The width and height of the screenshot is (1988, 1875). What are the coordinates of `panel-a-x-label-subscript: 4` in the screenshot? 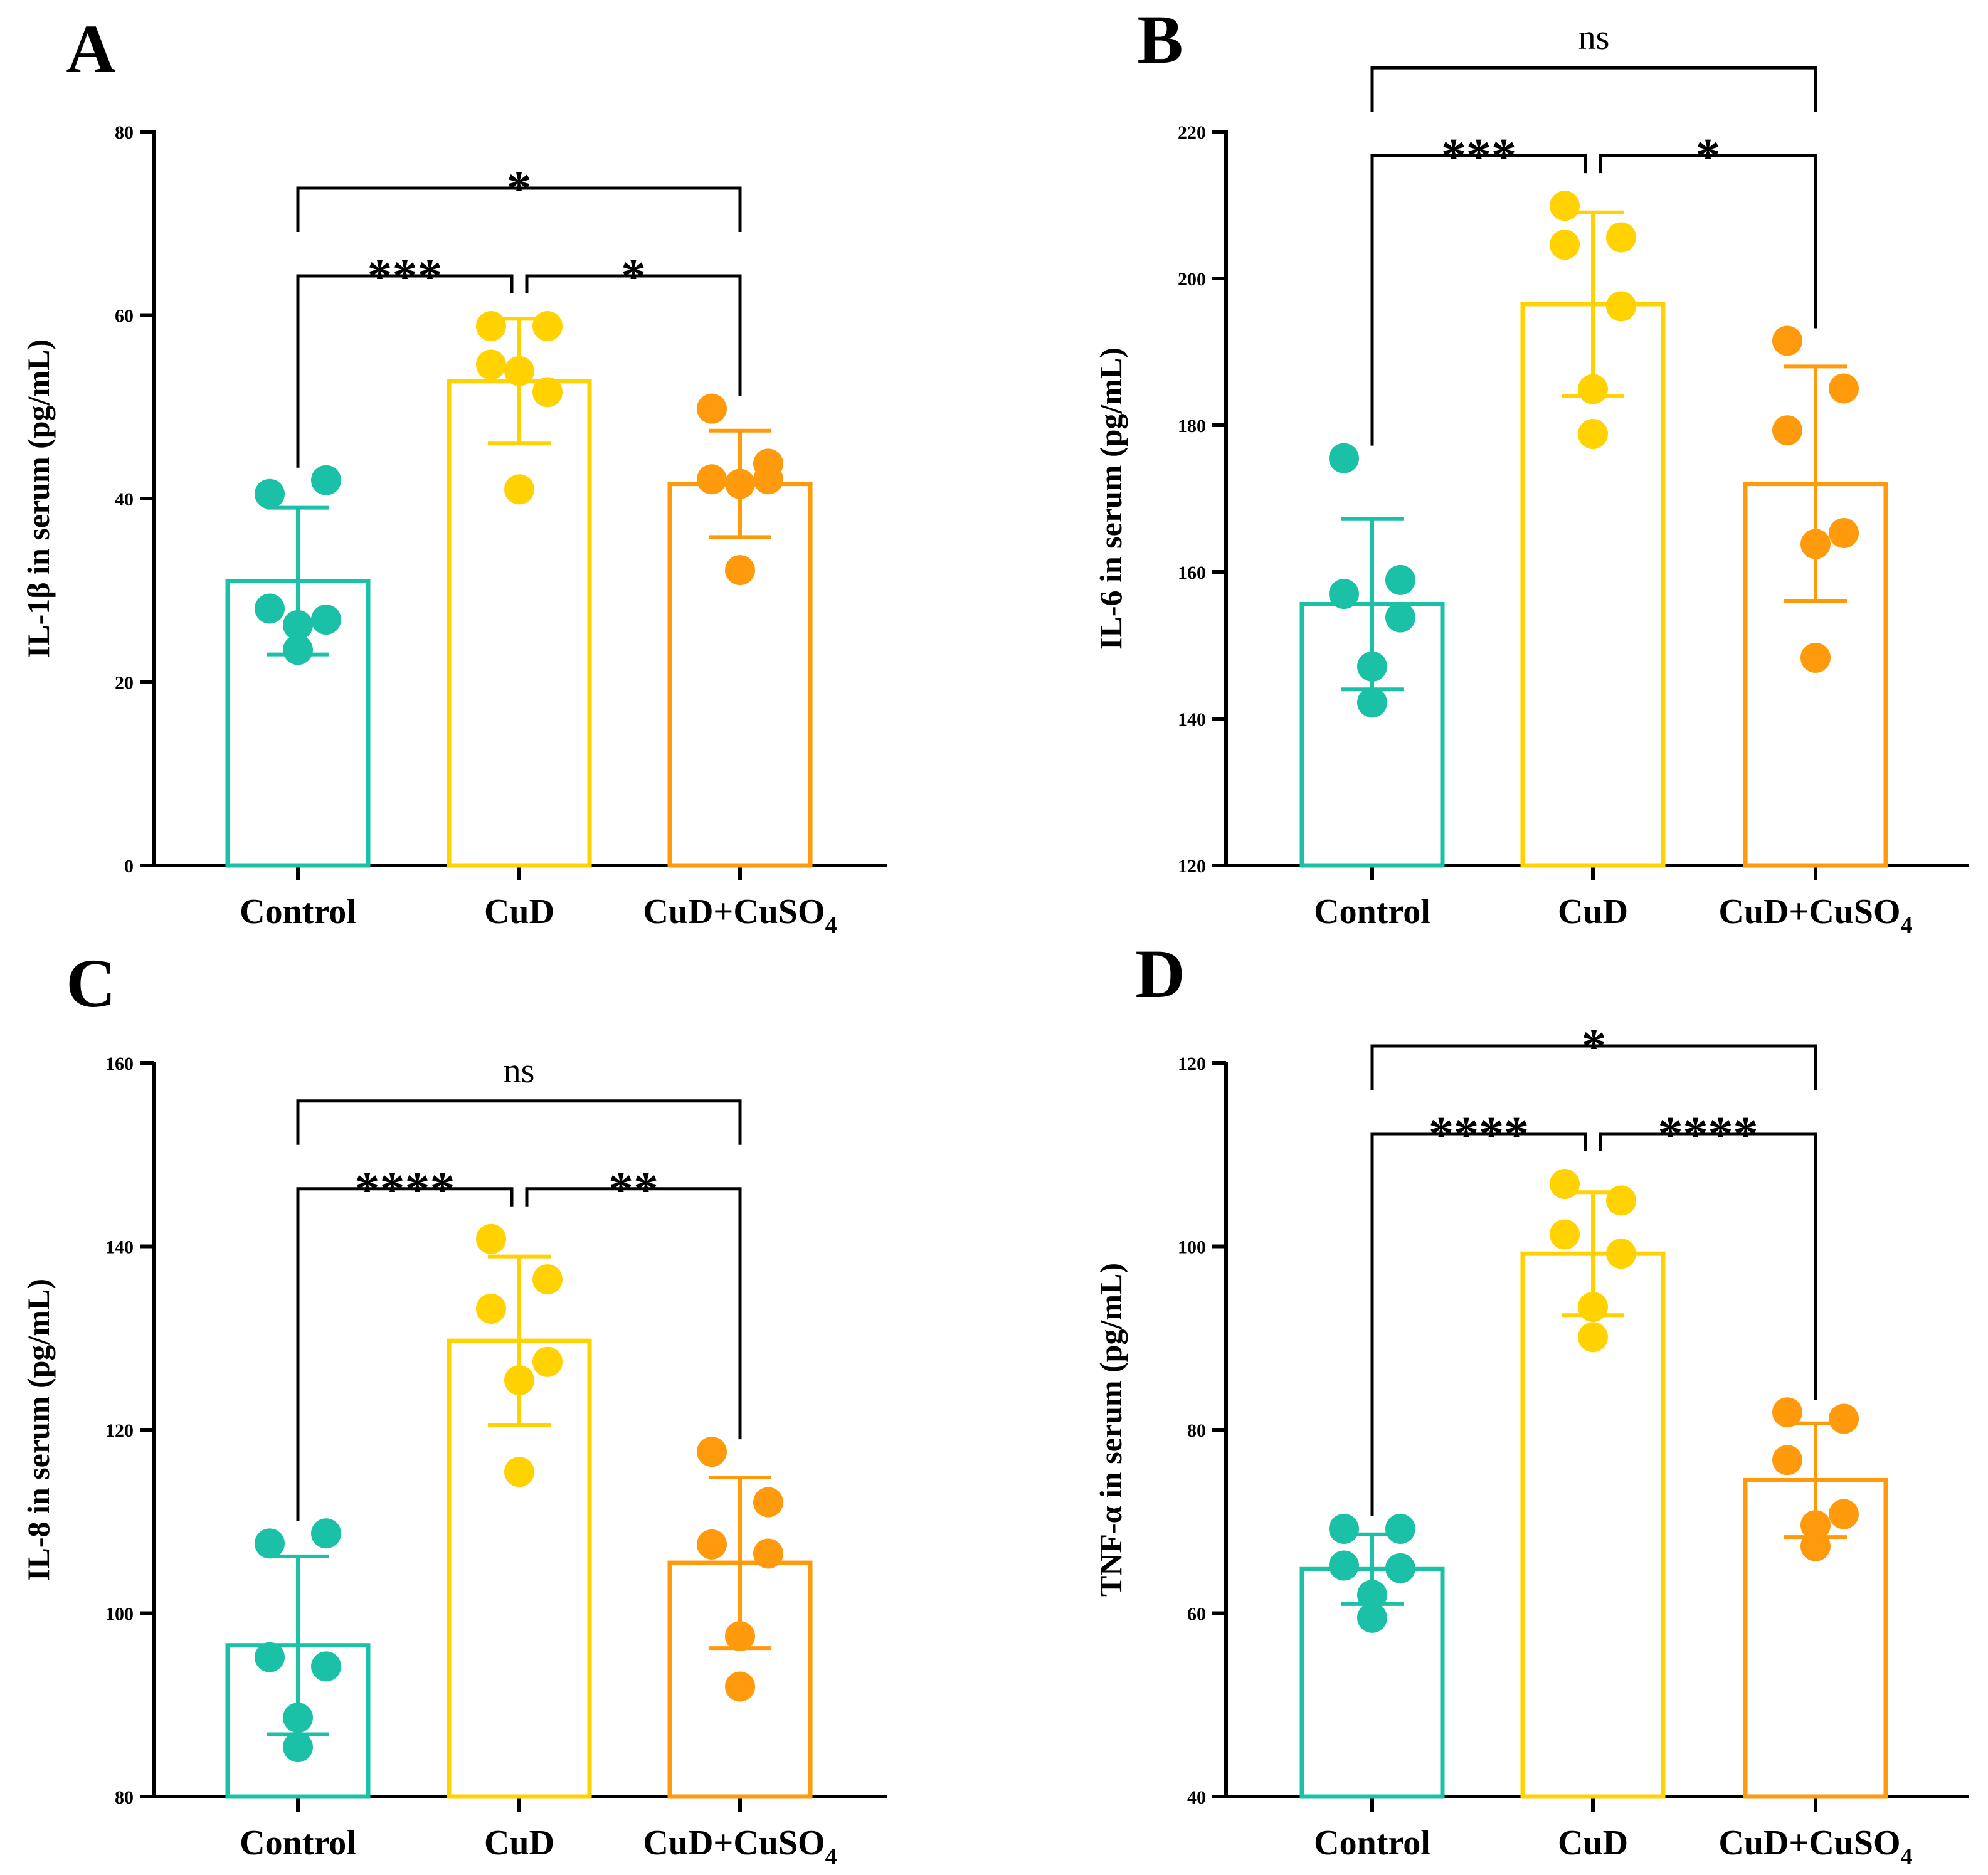 It's located at (831, 926).